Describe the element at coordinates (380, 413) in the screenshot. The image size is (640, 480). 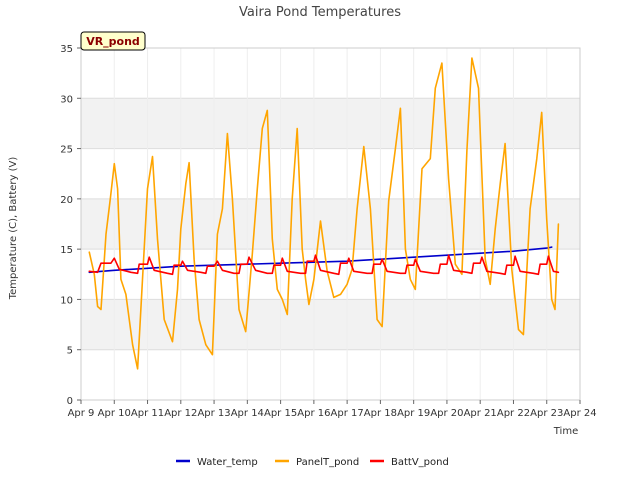
I see `x-tick-label: Apr 18` at that location.